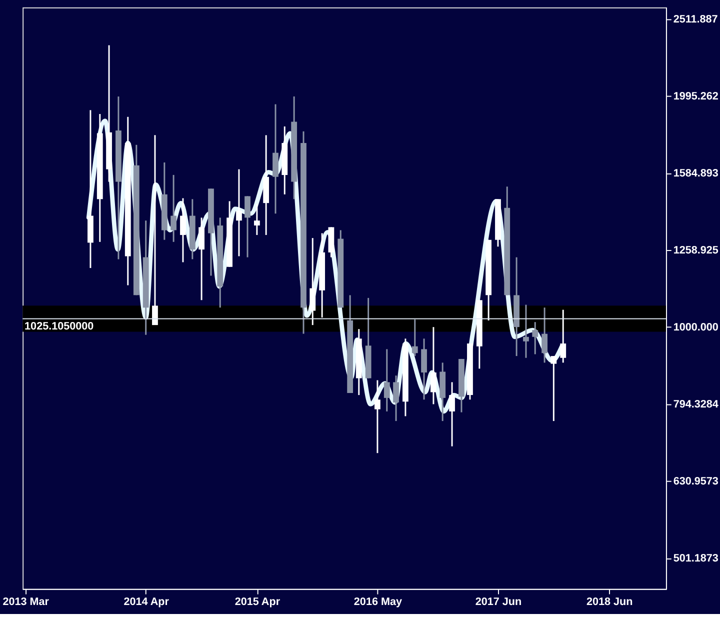 This screenshot has height=631, width=720. I want to click on x-tick-label: 2015 Apr, so click(257, 602).